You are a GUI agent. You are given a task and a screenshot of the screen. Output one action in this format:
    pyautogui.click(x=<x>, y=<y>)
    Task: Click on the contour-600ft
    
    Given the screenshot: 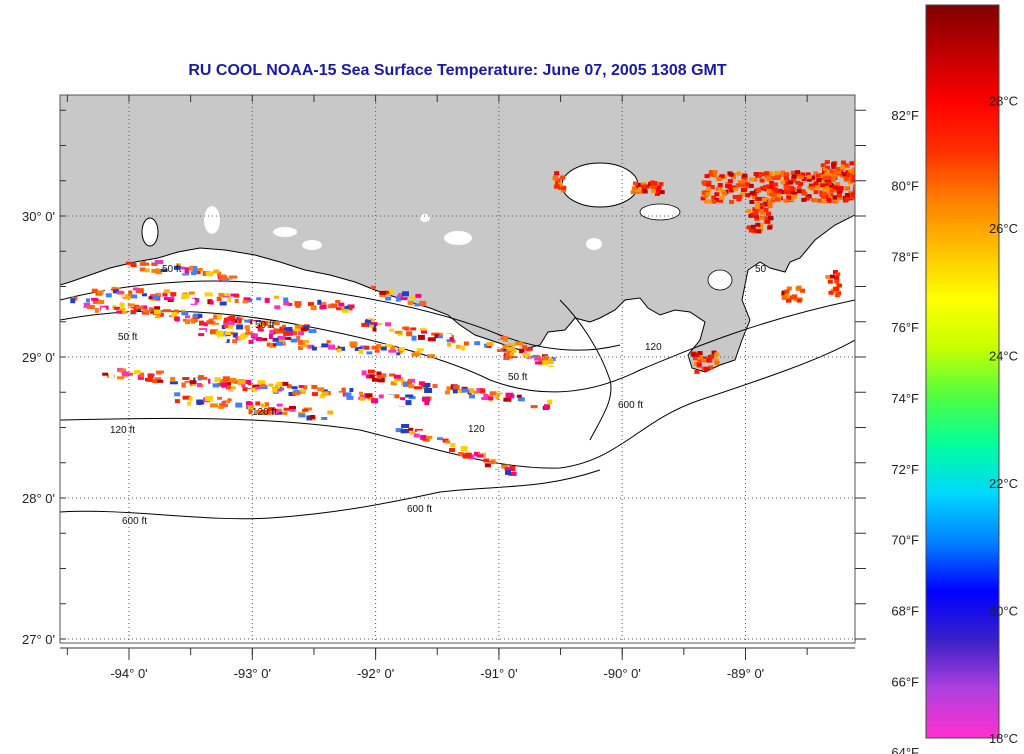 What is the action you would take?
    pyautogui.click(x=457, y=404)
    